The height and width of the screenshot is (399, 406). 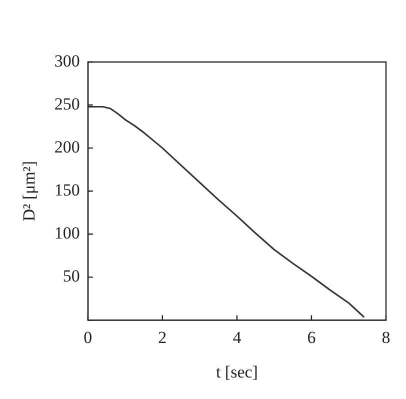 I want to click on x-tick-label: 4, so click(x=237, y=337).